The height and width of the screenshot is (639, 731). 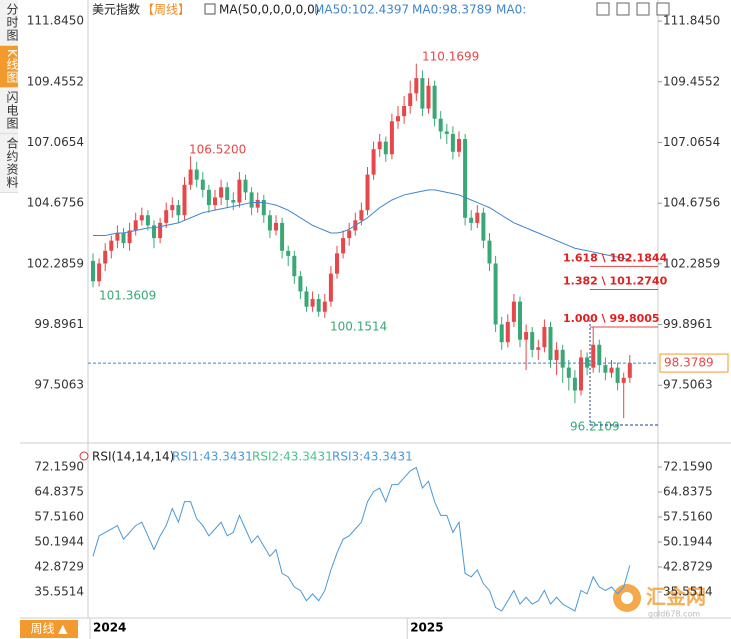 What do you see at coordinates (59, 491) in the screenshot?
I see `y-tick-label: 64.8375` at bounding box center [59, 491].